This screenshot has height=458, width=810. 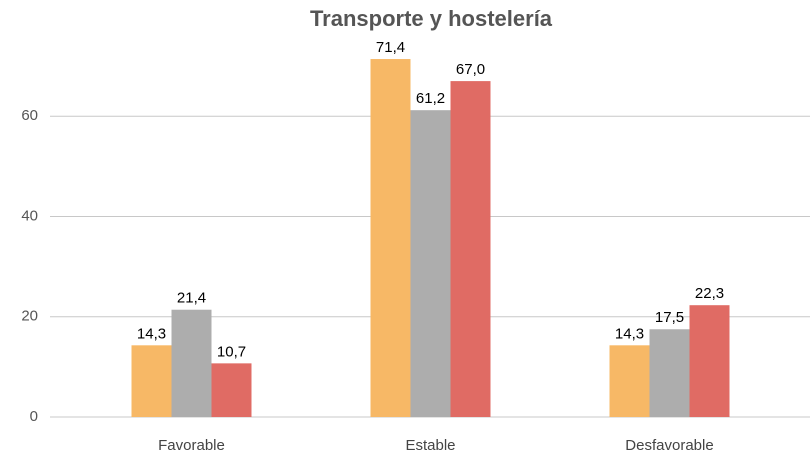 I want to click on y-tick-label: 0, so click(x=34, y=416).